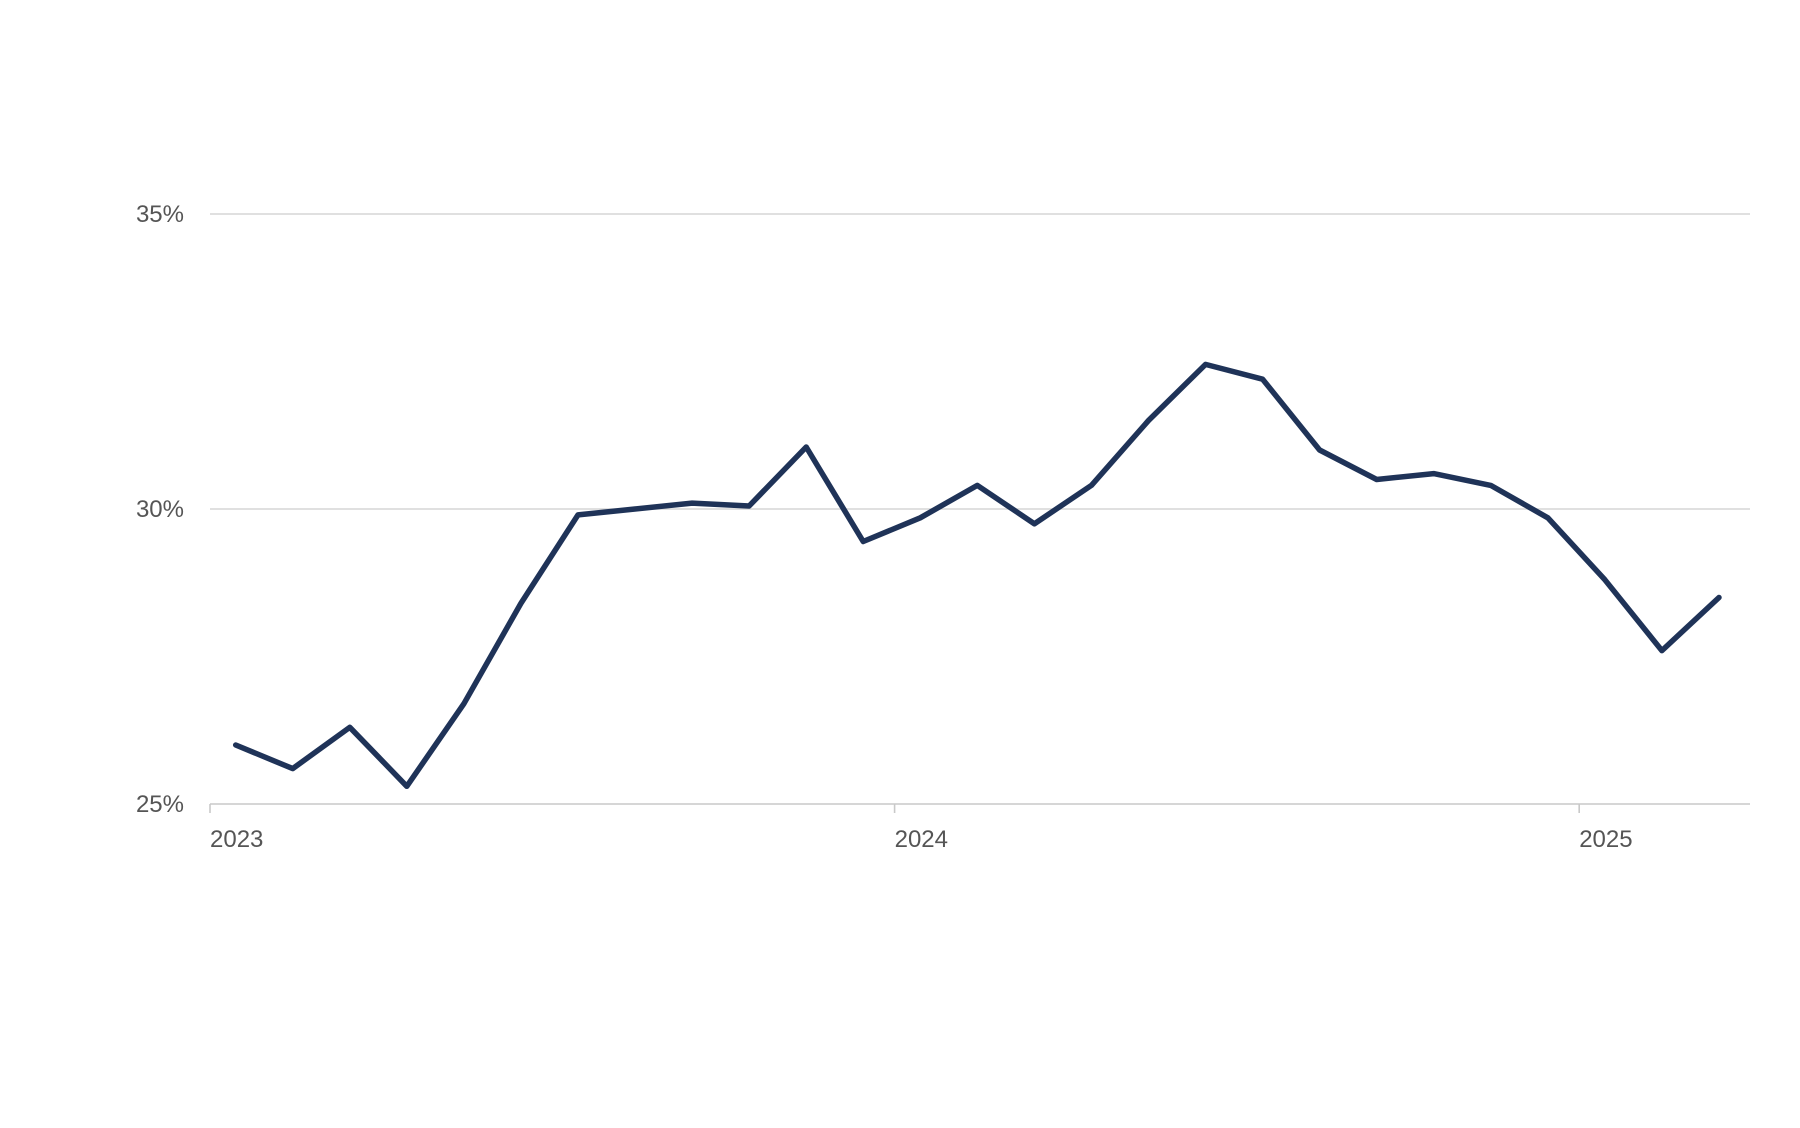  What do you see at coordinates (160, 509) in the screenshot?
I see `y-tick-label: 30%` at bounding box center [160, 509].